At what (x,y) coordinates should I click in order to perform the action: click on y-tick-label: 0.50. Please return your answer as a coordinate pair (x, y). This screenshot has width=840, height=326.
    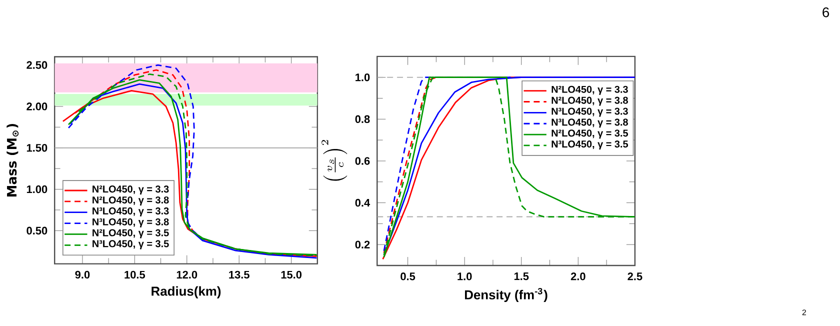
    Looking at the image, I should click on (37, 231).